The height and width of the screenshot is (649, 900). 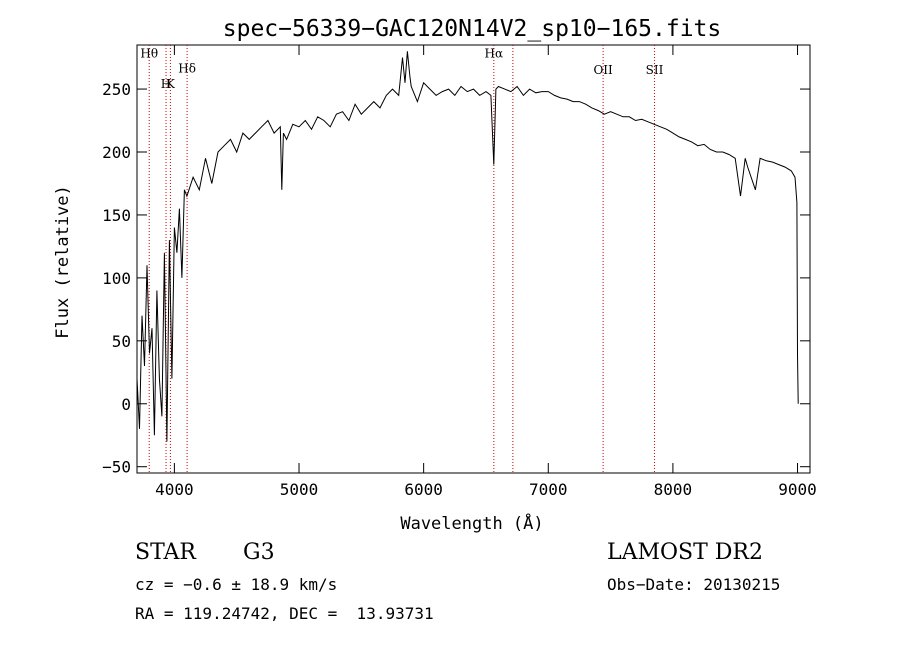 What do you see at coordinates (116, 215) in the screenshot?
I see `y-tick-label: 150` at bounding box center [116, 215].